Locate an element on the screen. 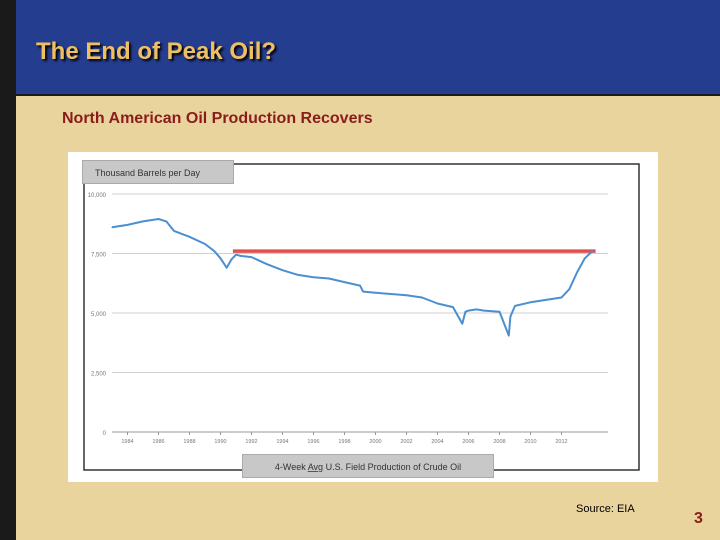 The image size is (720, 540). x-tick-label: 2002 is located at coordinates (406, 442).